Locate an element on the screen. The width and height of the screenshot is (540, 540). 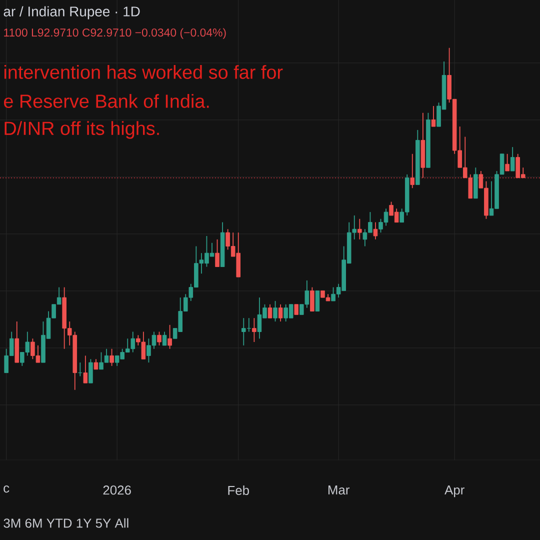
chart-title: ar / Indian Rupee · 1D is located at coordinates (72, 13).